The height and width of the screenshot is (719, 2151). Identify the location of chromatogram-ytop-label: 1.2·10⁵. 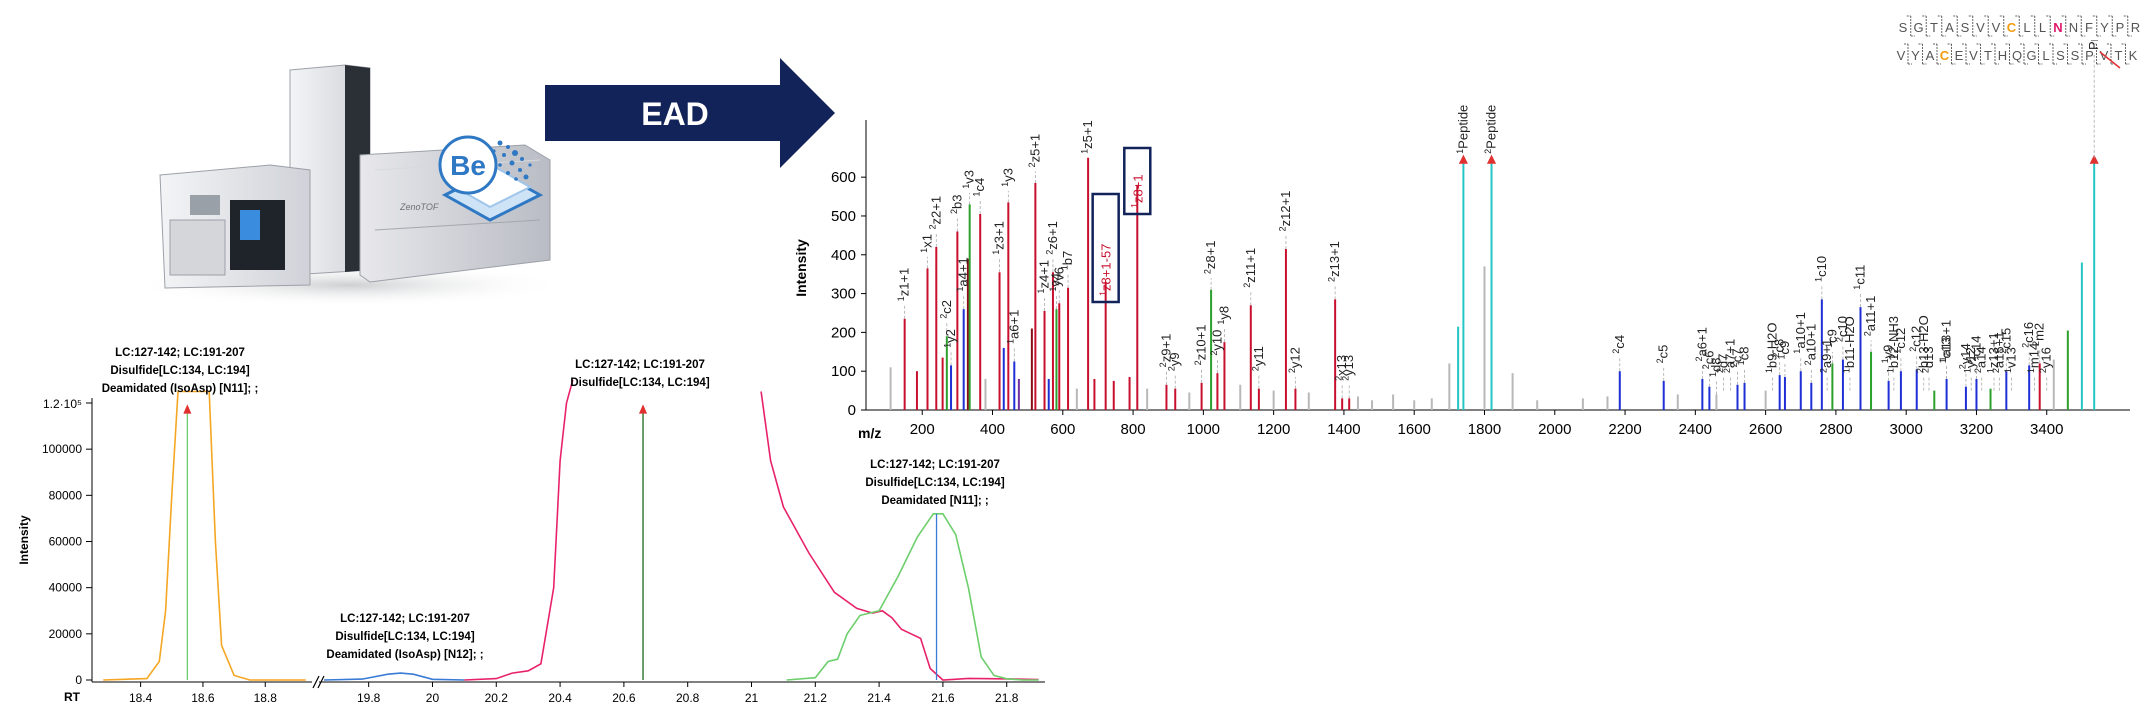
(62, 404).